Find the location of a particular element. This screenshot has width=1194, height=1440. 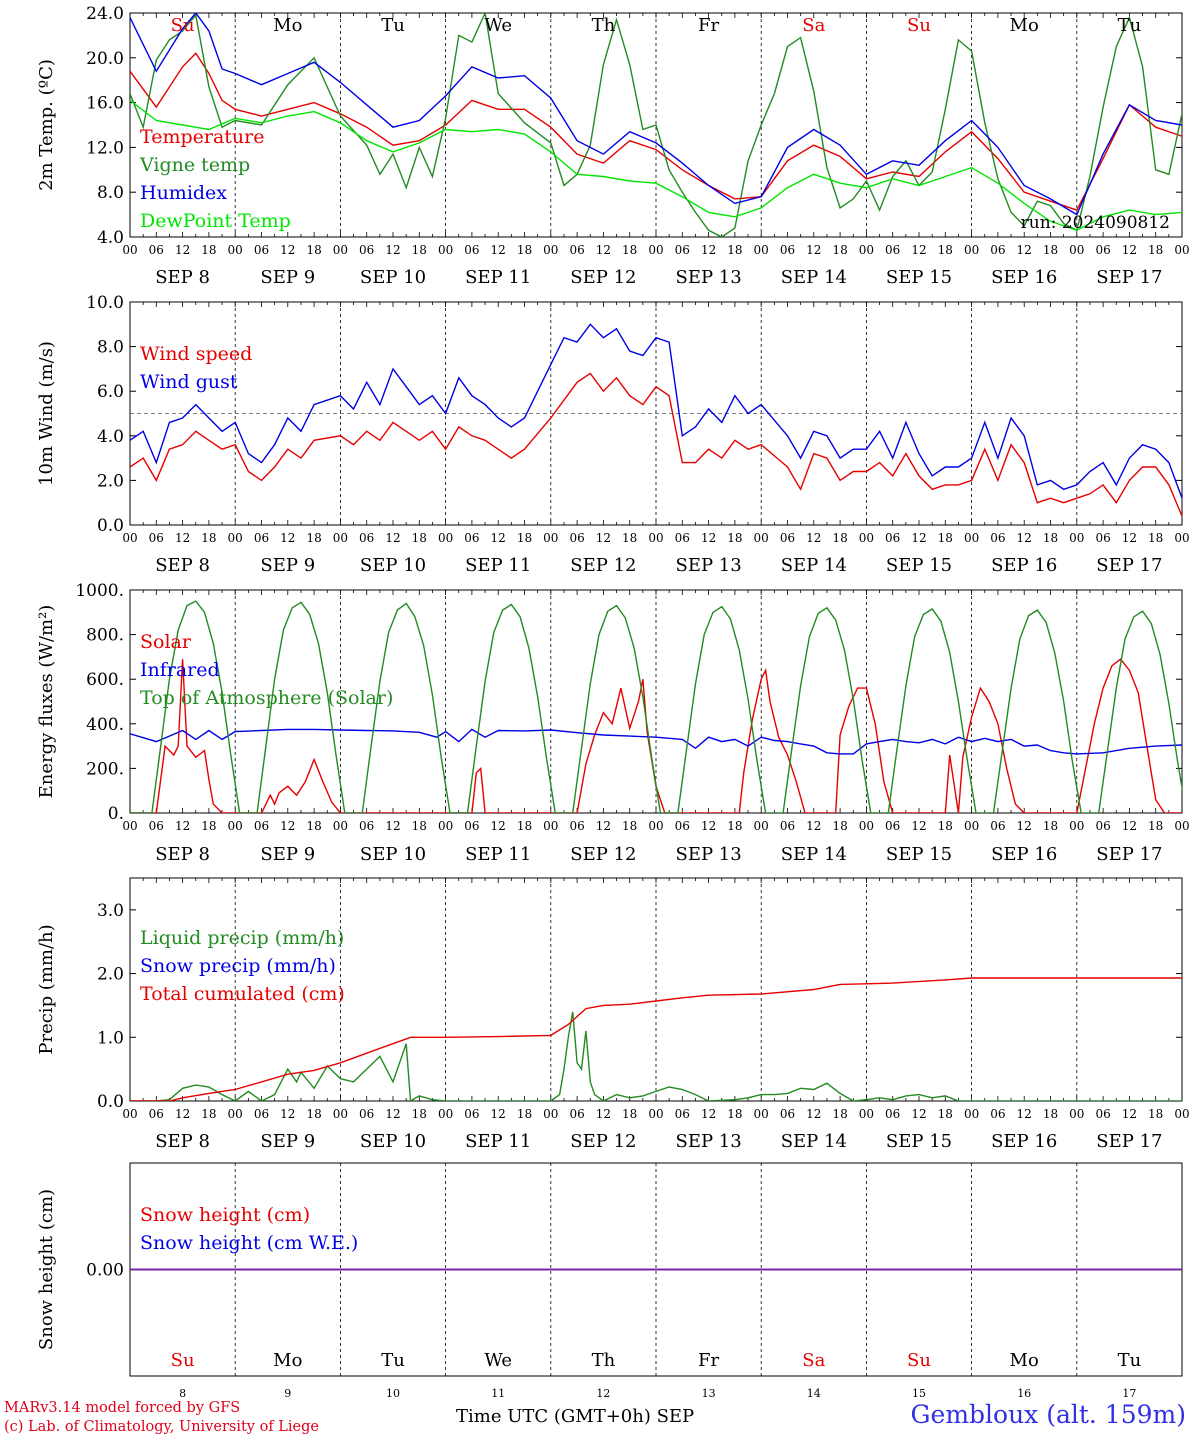

y-tick-label: 20.0 is located at coordinates (105, 59).